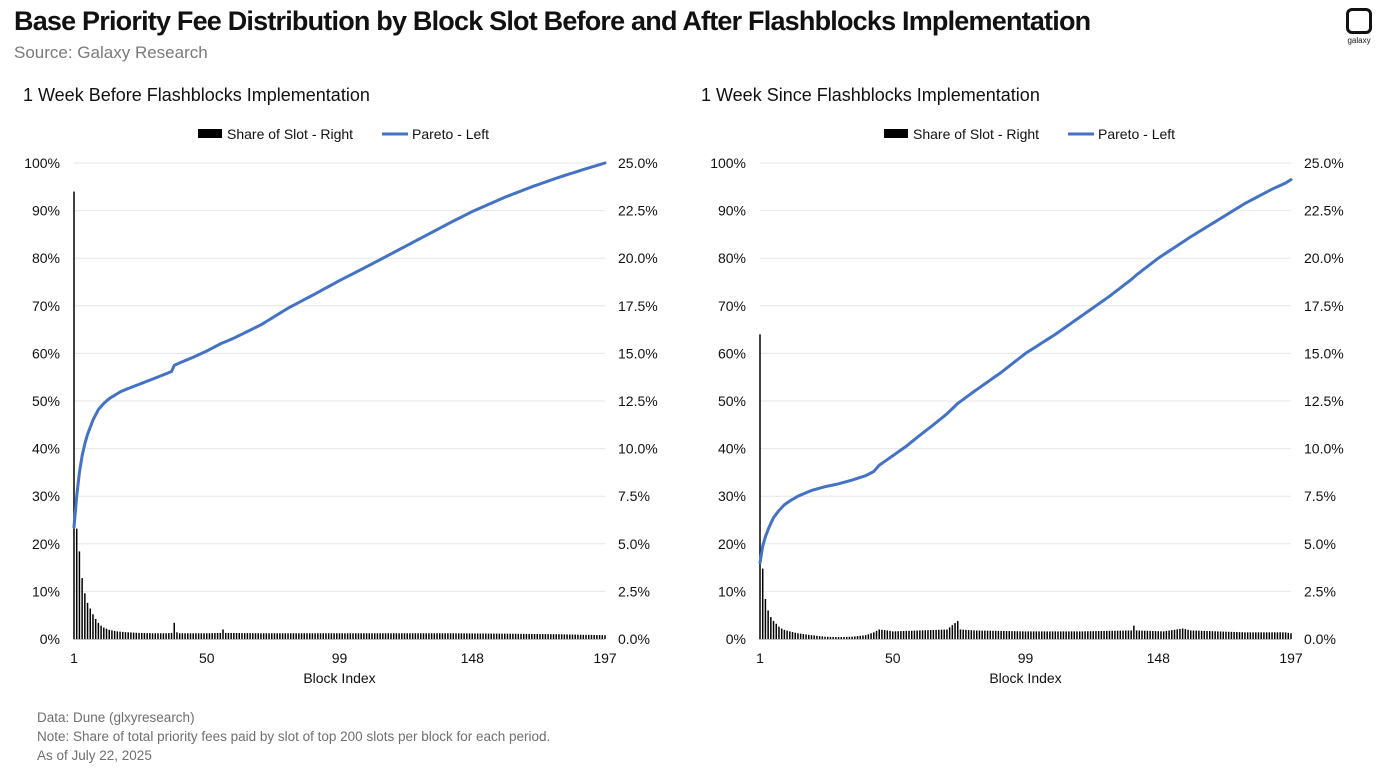 The width and height of the screenshot is (1396, 772). Describe the element at coordinates (634, 544) in the screenshot. I see `right-axis-tick-label: 5.0%` at that location.